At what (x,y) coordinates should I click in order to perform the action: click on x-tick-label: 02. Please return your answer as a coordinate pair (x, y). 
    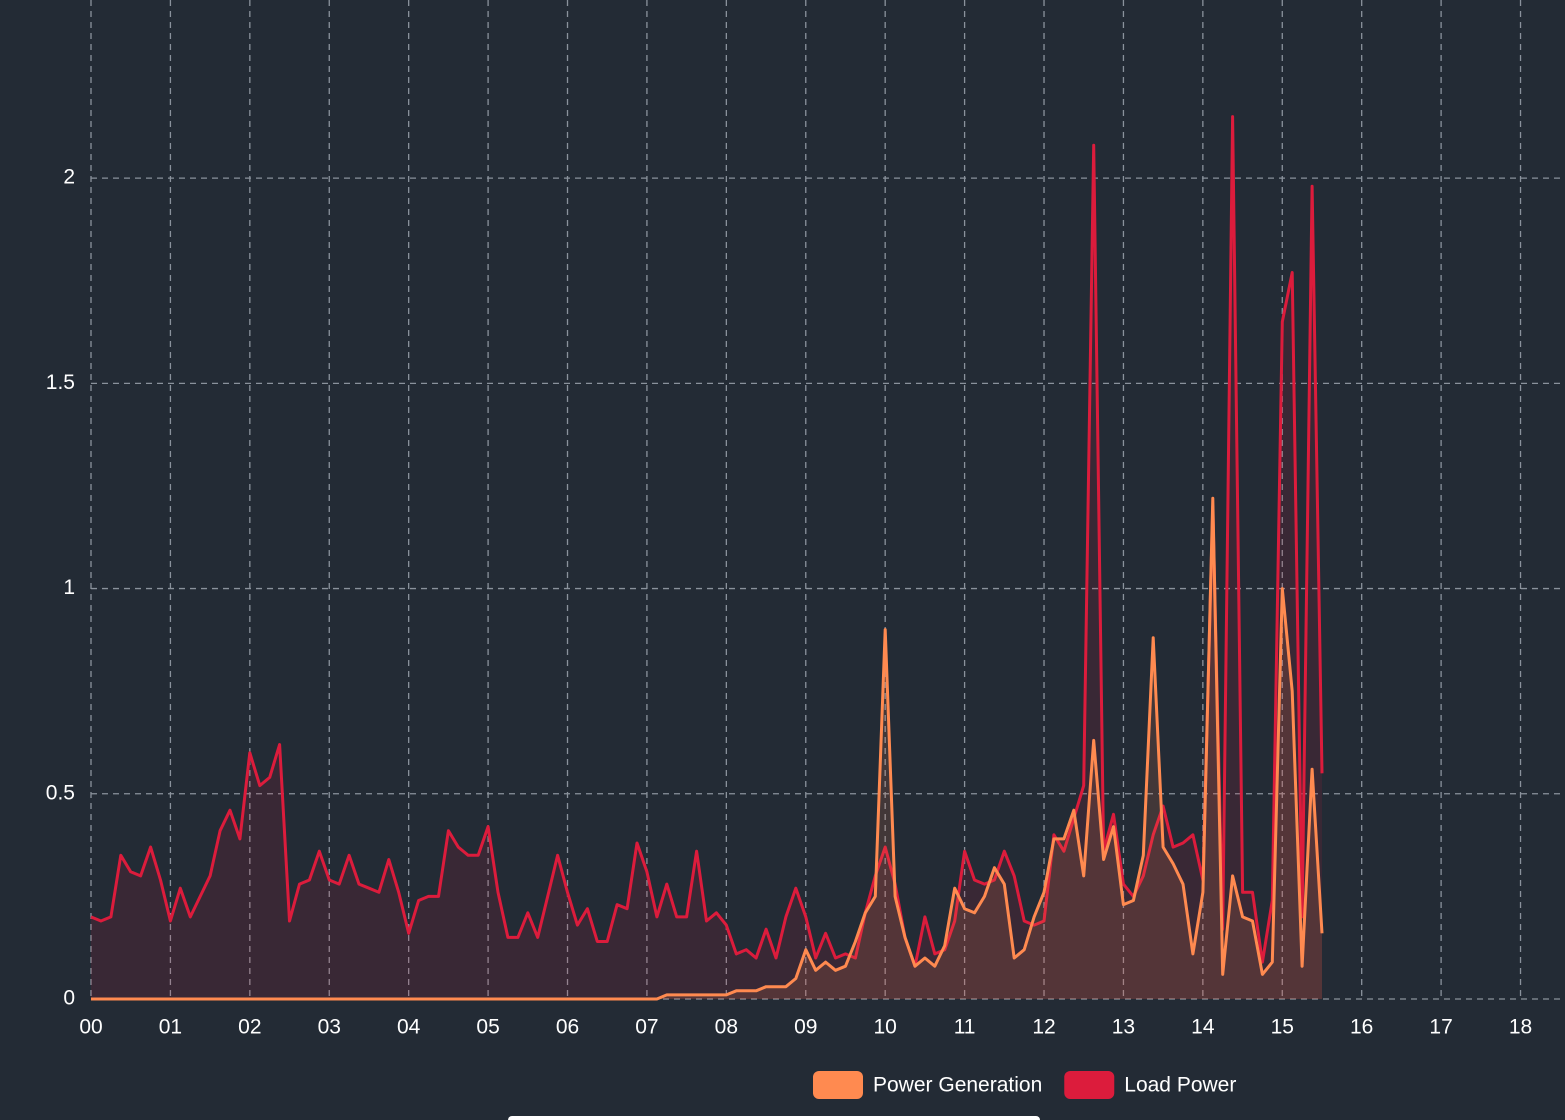
    Looking at the image, I should click on (249, 1027).